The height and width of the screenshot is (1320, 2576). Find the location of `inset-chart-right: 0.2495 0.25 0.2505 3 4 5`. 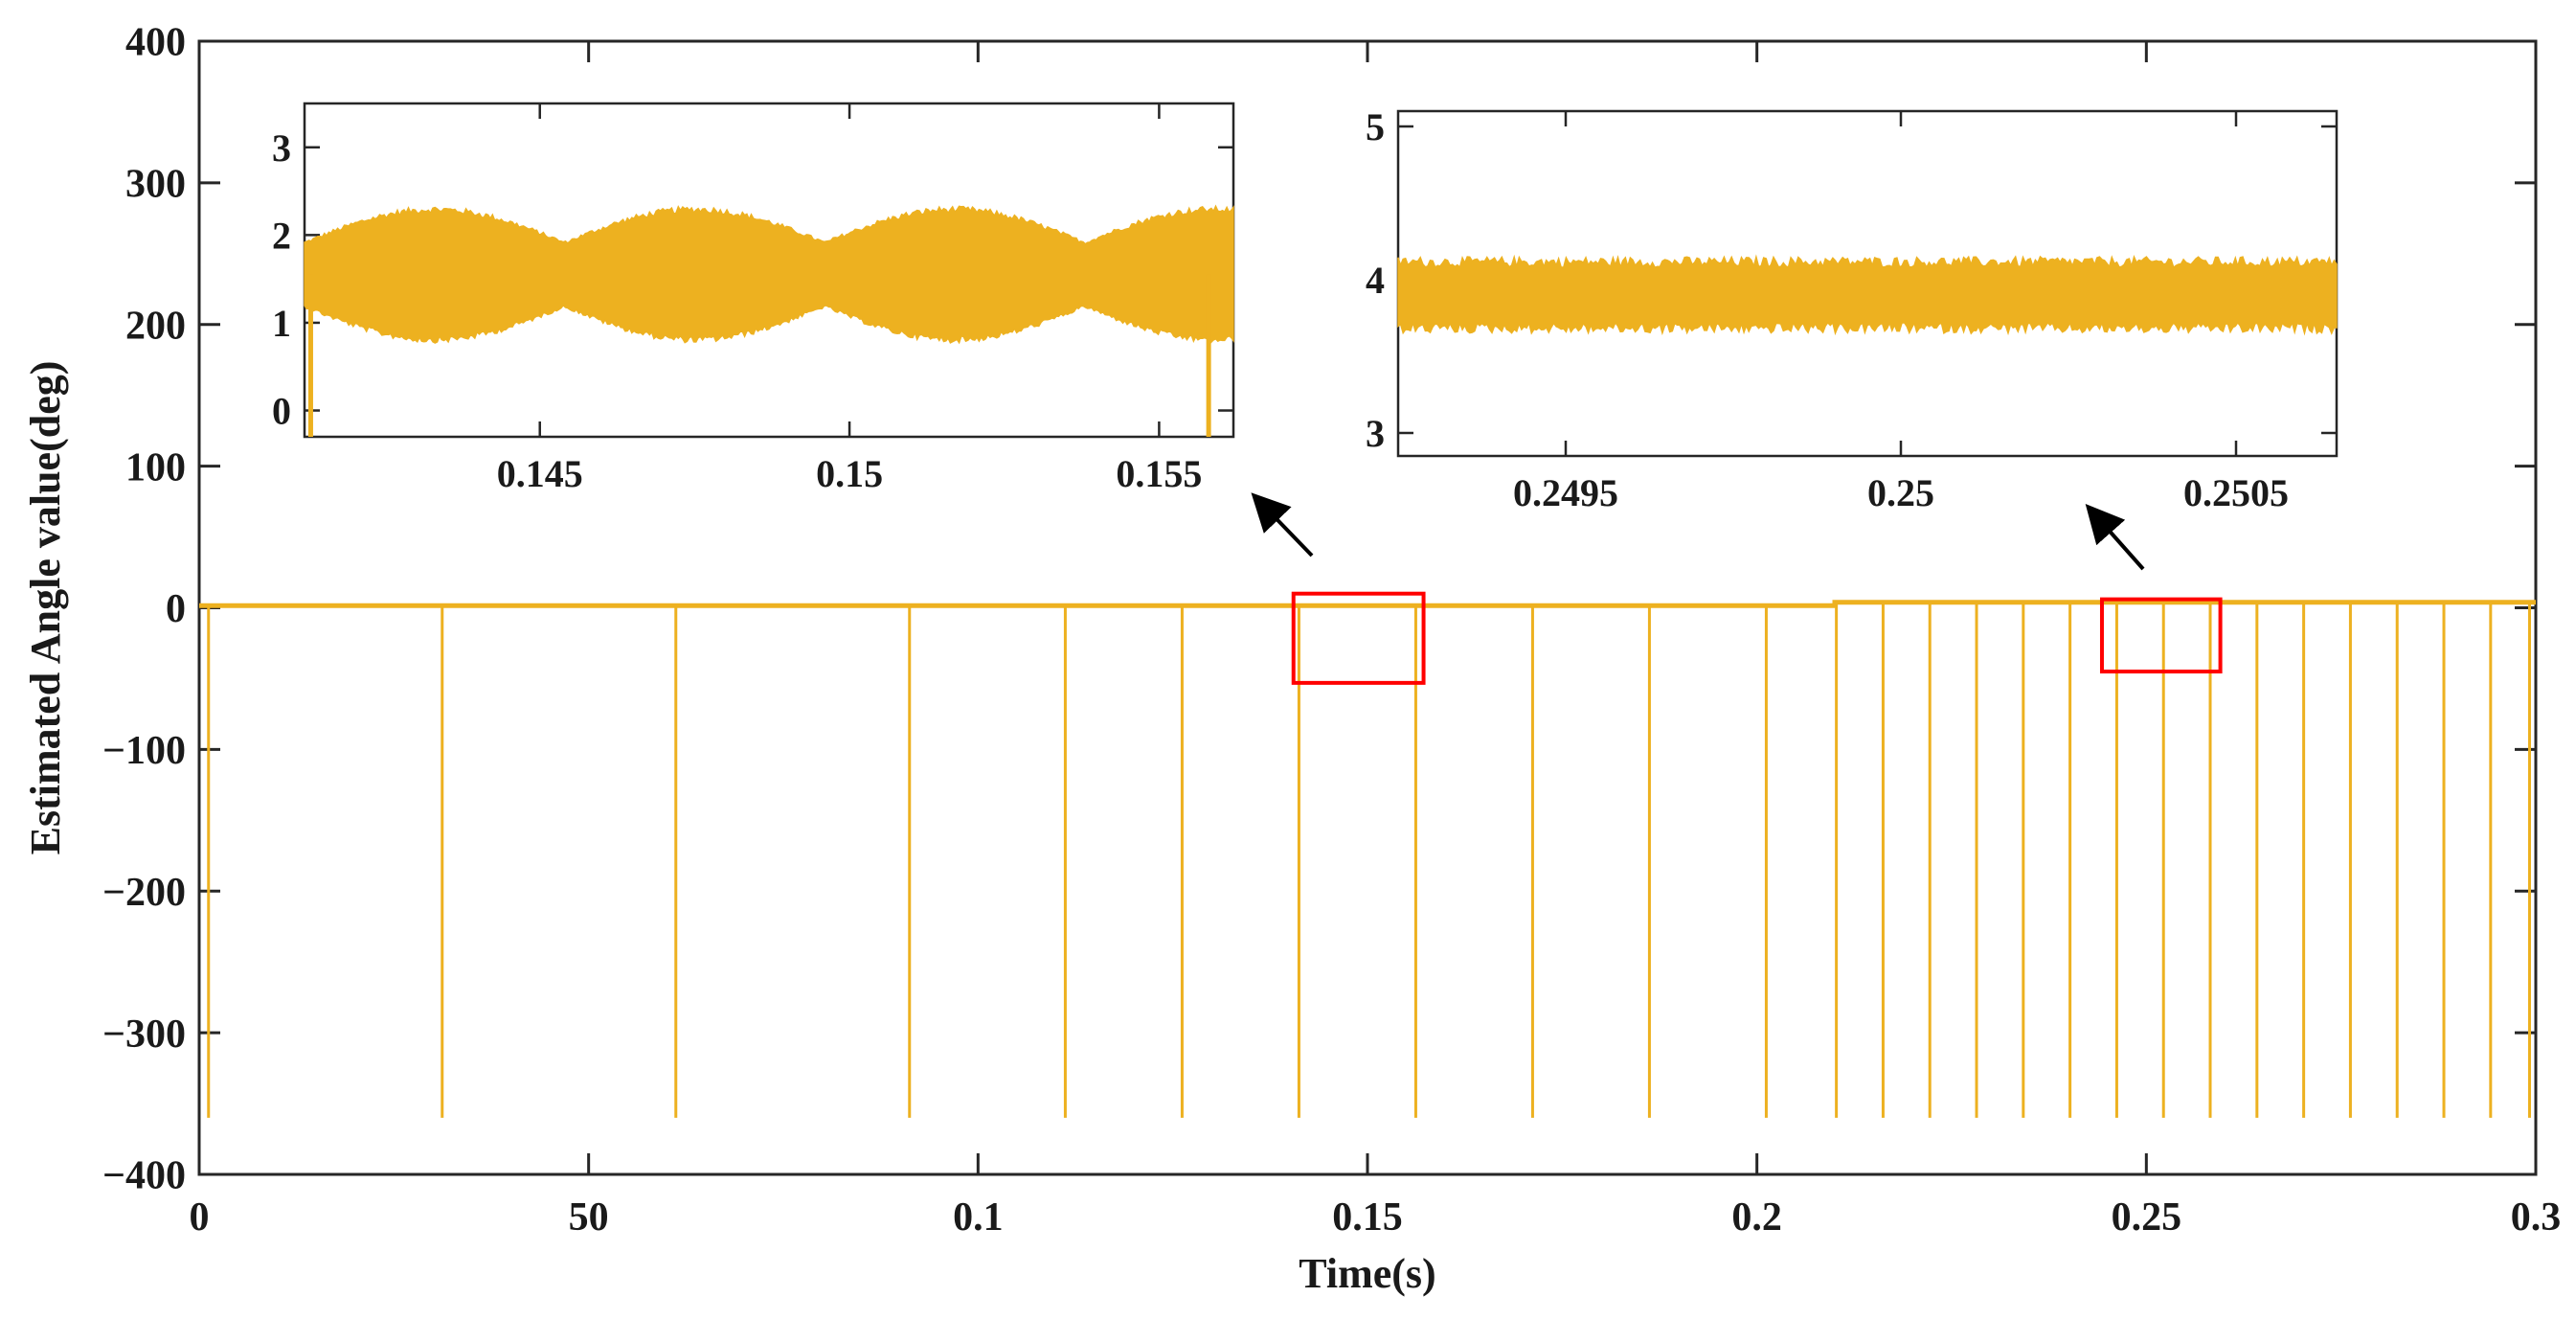

inset-chart-right: 0.2495 0.25 0.2505 3 4 5 is located at coordinates (1852, 309).